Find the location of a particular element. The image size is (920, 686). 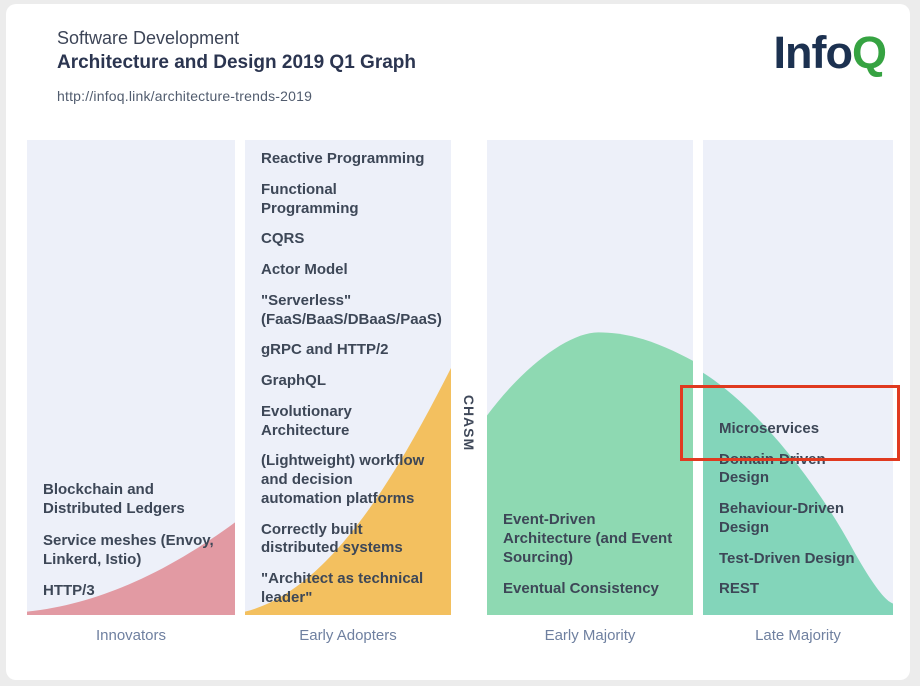

tech-item: gRPC and HTTP/2 is located at coordinates (325, 350).